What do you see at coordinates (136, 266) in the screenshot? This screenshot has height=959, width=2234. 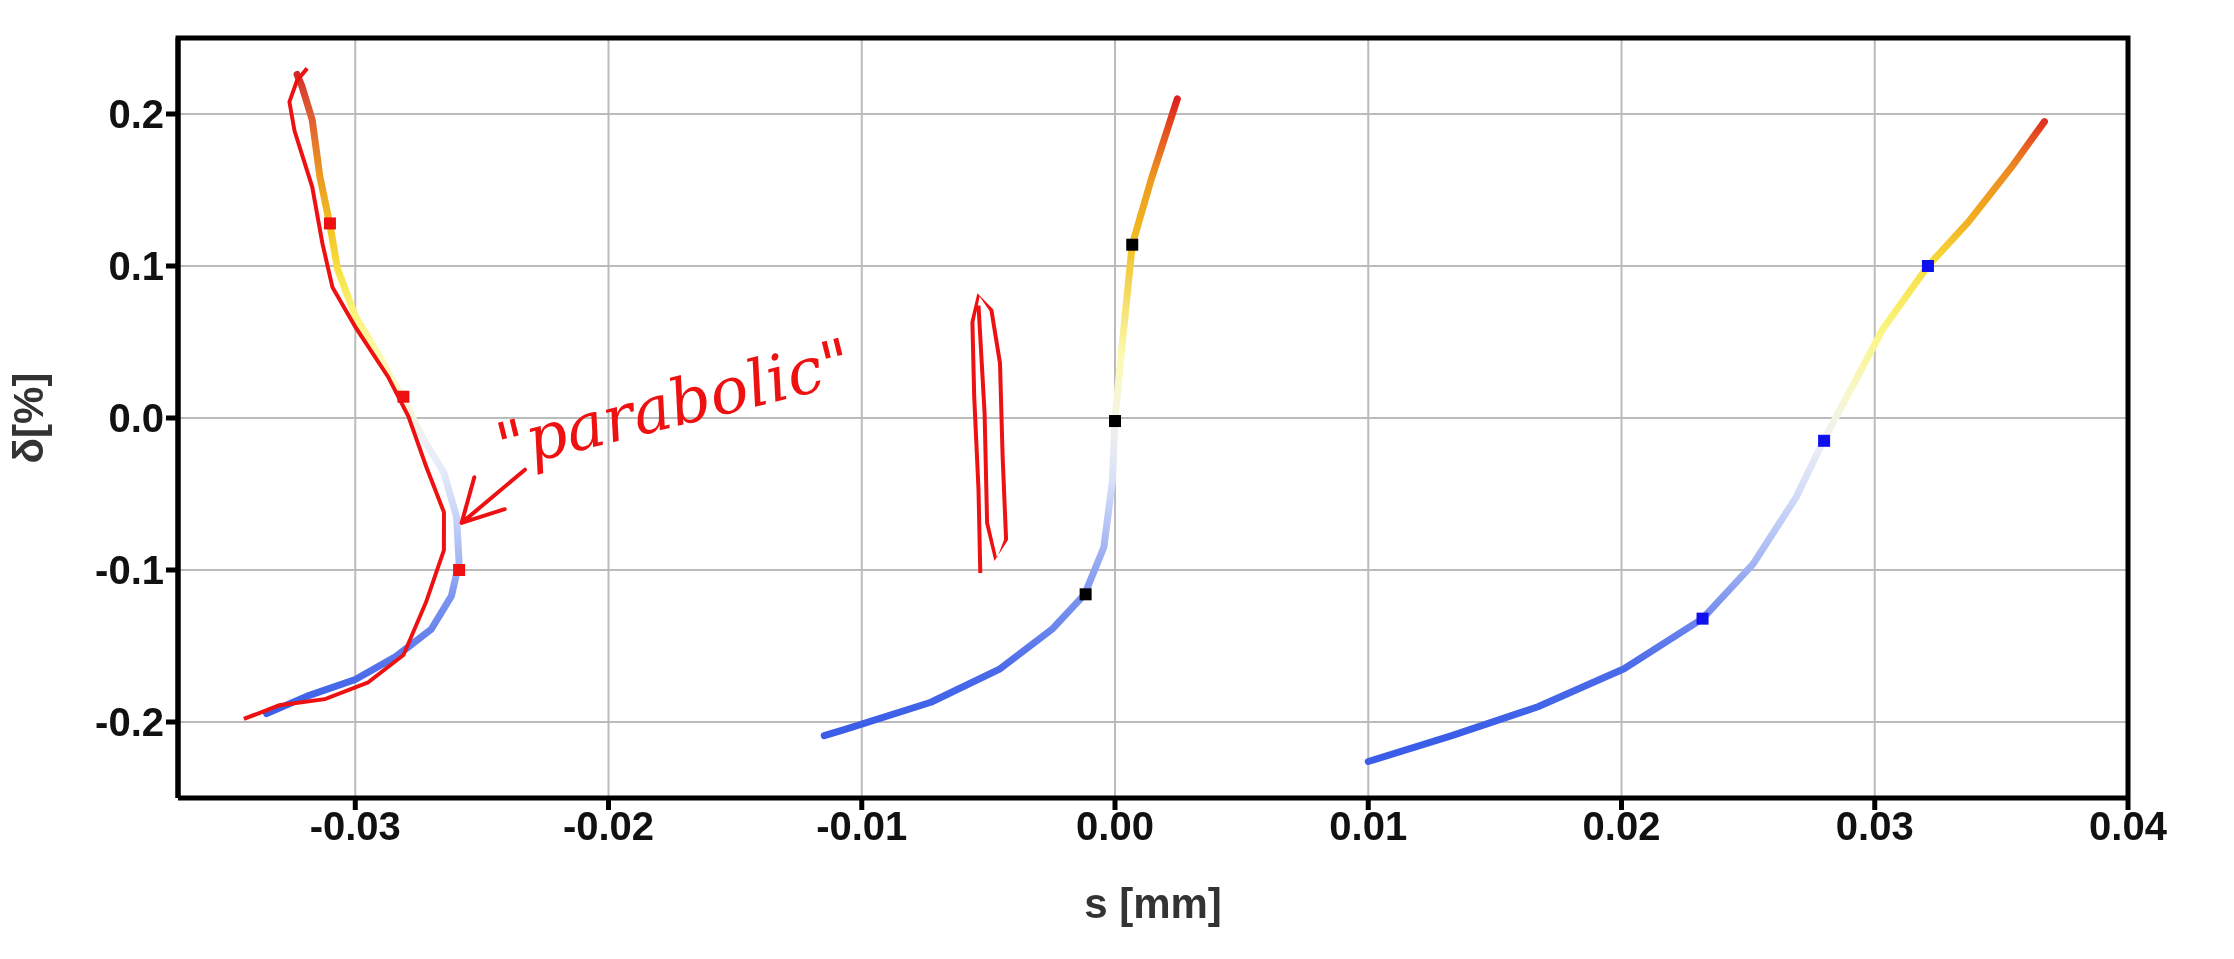 I see `y-tick-label: 0.1` at bounding box center [136, 266].